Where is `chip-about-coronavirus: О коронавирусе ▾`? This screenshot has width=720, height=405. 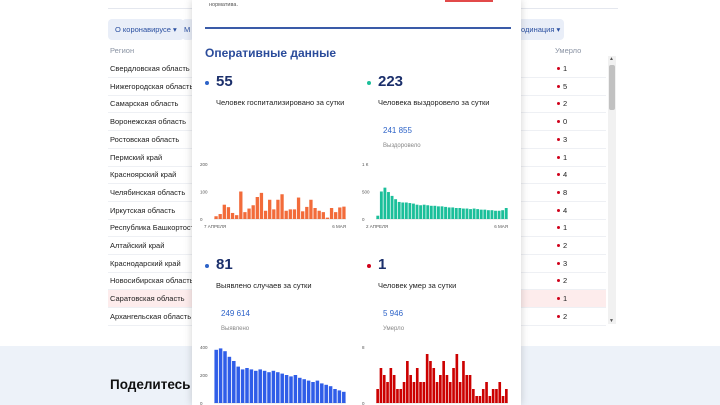 chip-about-coronavirus: О коронавирусе ▾ is located at coordinates (146, 29).